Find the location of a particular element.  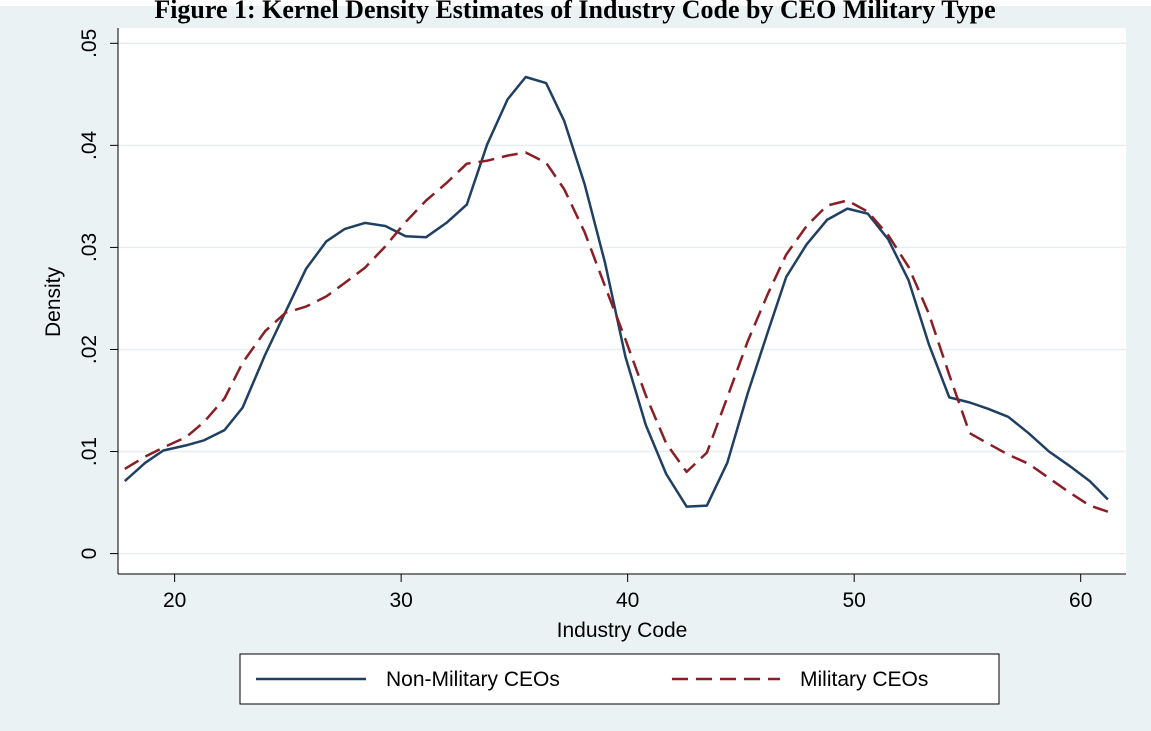

y-axis-label: Density is located at coordinates (53, 301).